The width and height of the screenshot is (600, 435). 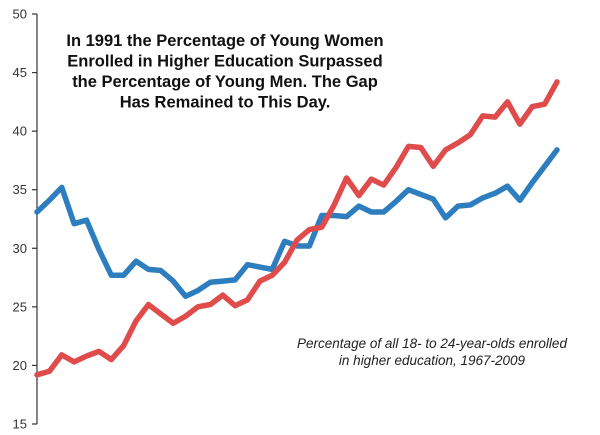 I want to click on y-tick-label: 20, so click(x=20, y=365).